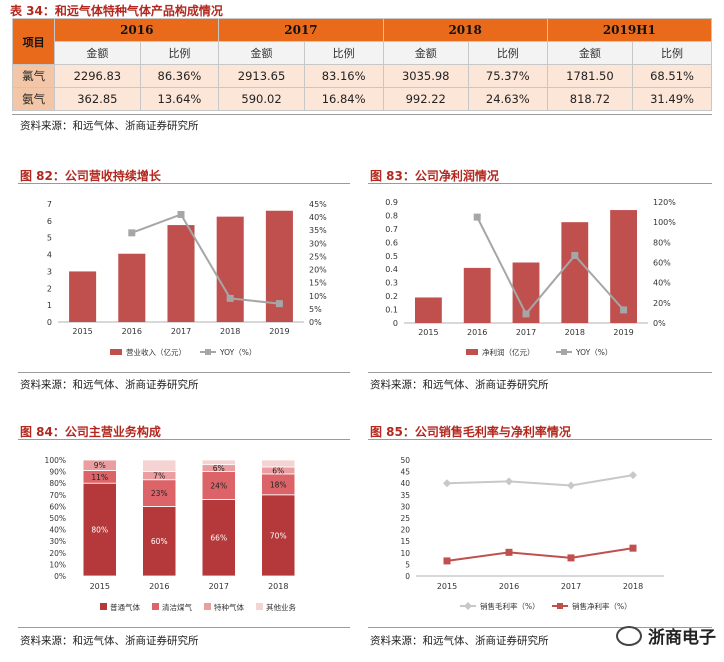  What do you see at coordinates (318, 243) in the screenshot?
I see `y2-tick-label: 30%` at bounding box center [318, 243].